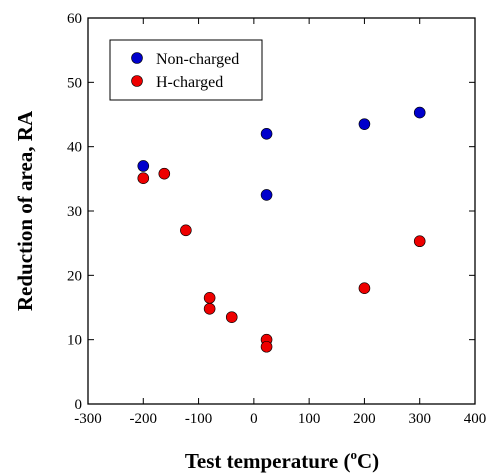 The height and width of the screenshot is (475, 489). What do you see at coordinates (25, 210) in the screenshot?
I see `y-axis-title: Reduction of area, RA` at bounding box center [25, 210].